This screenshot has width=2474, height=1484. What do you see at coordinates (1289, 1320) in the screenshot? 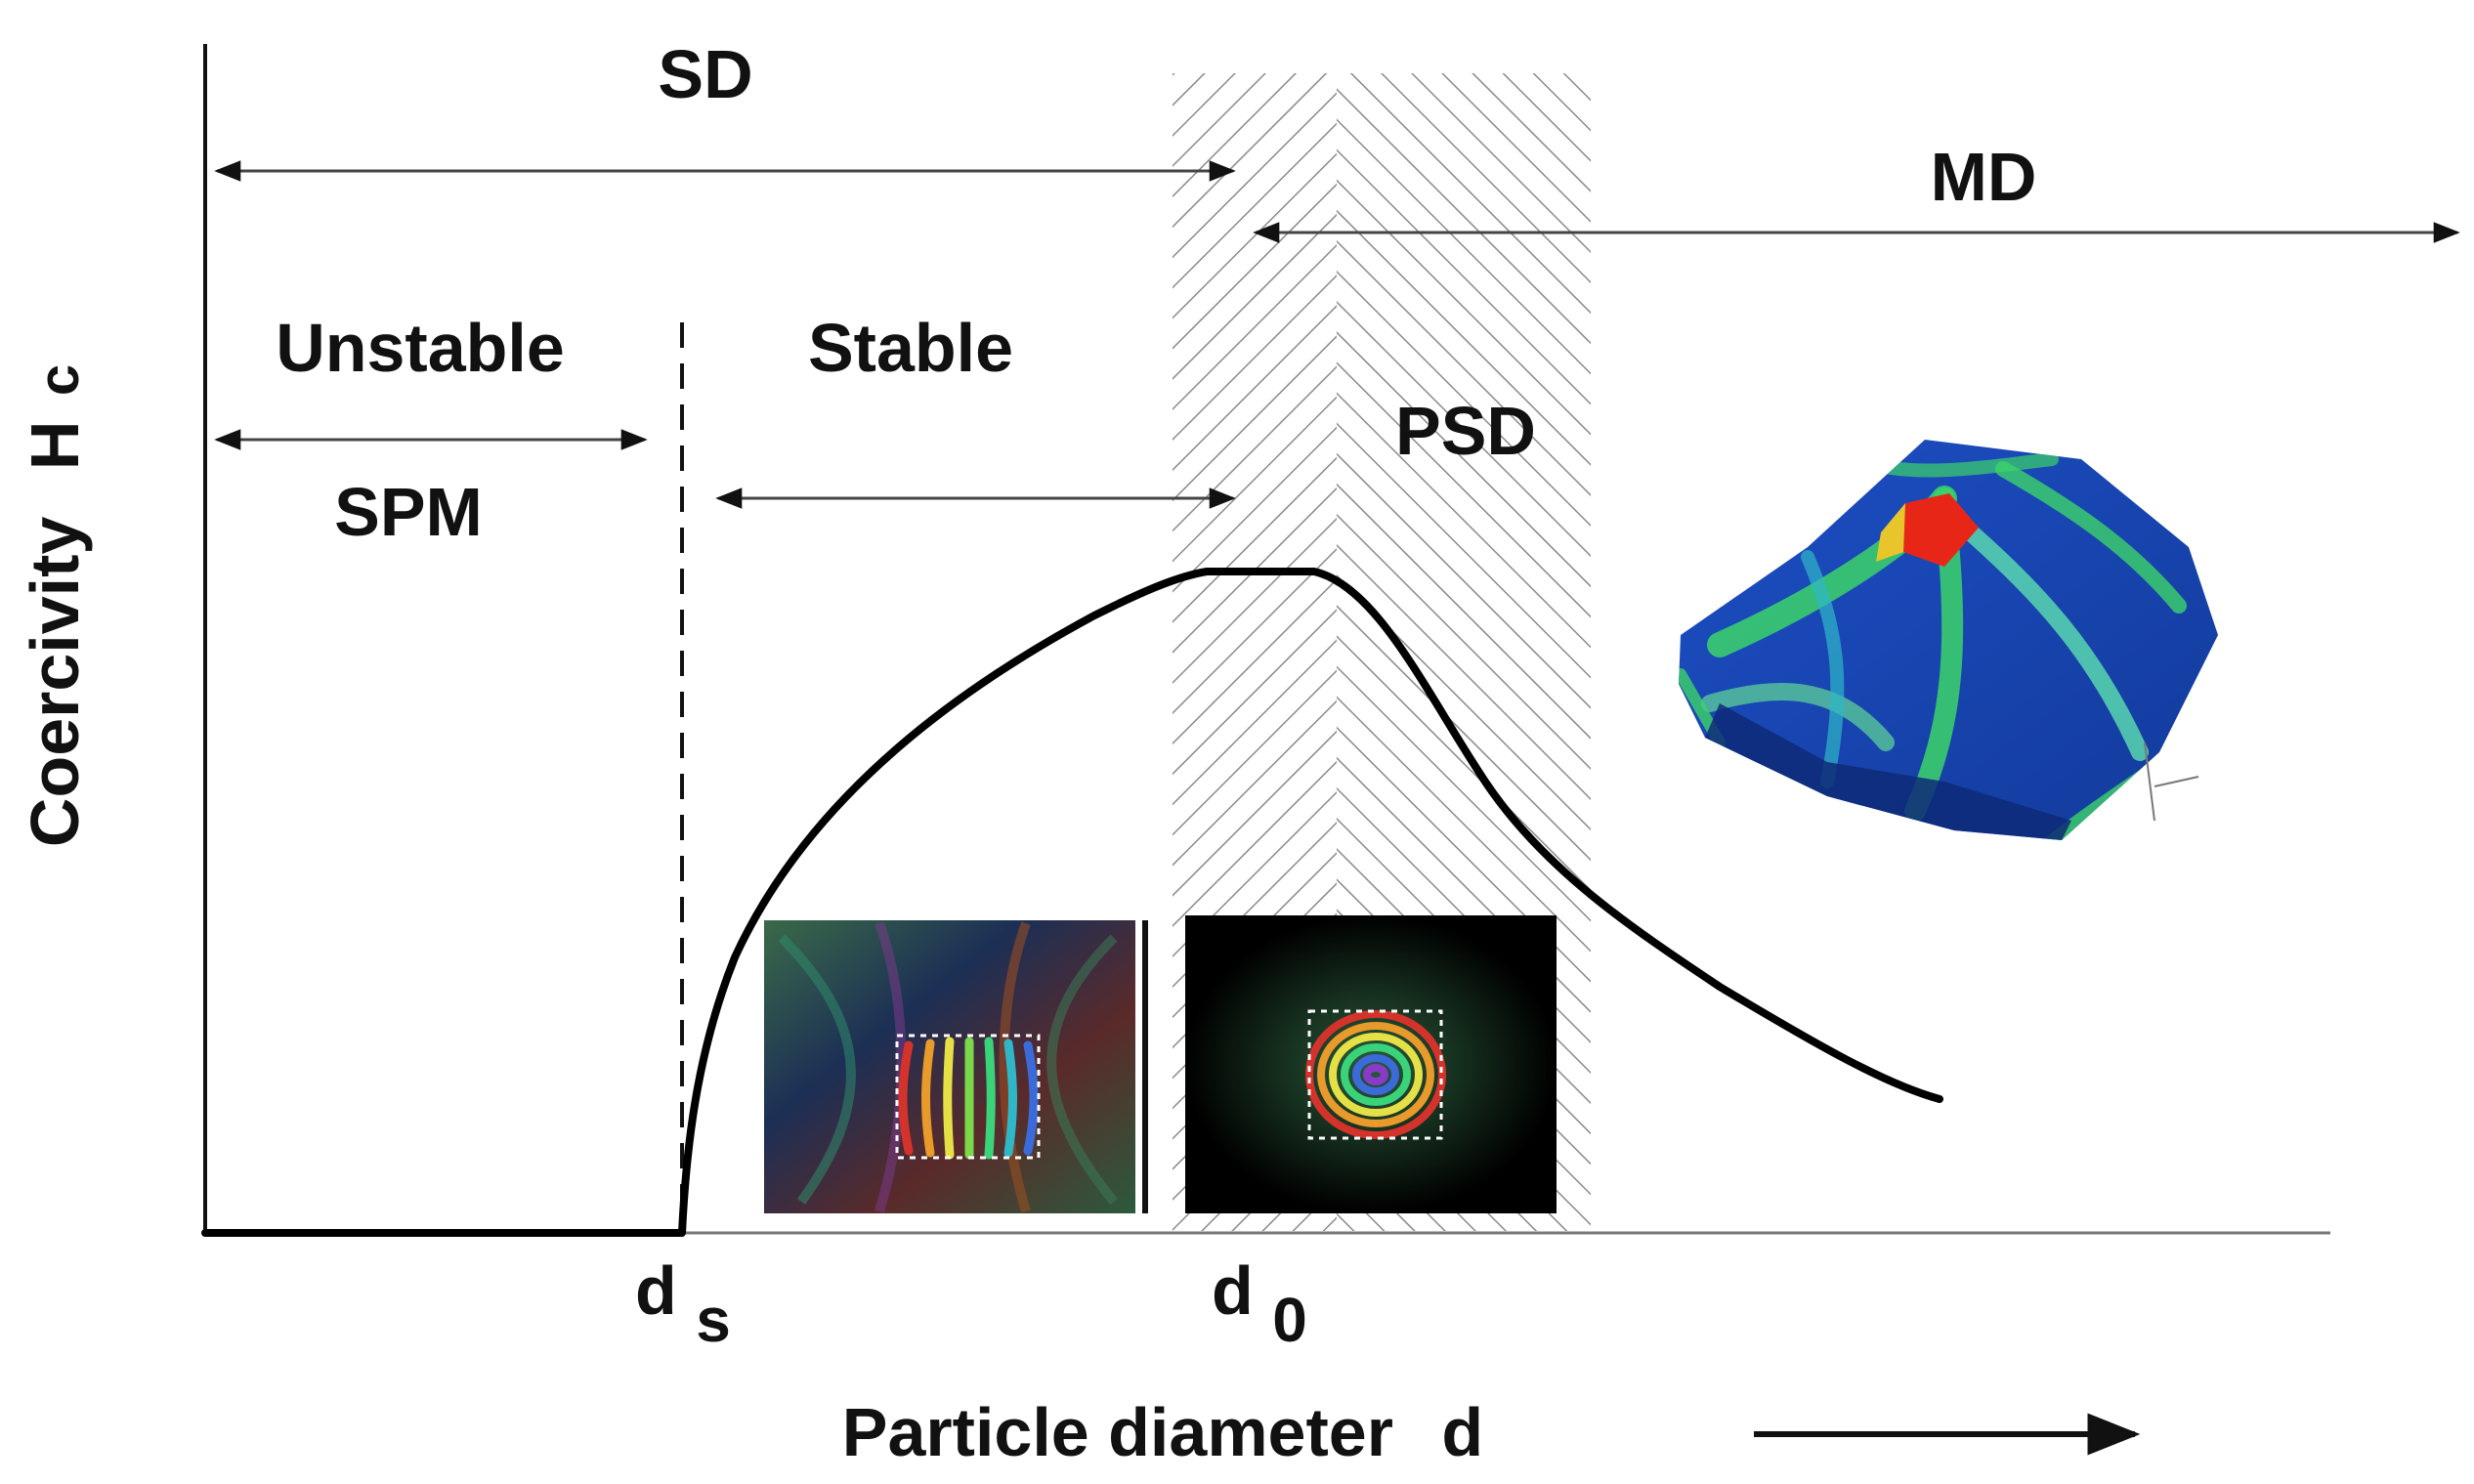
I see `tick-d0-sub: 0` at bounding box center [1289, 1320].